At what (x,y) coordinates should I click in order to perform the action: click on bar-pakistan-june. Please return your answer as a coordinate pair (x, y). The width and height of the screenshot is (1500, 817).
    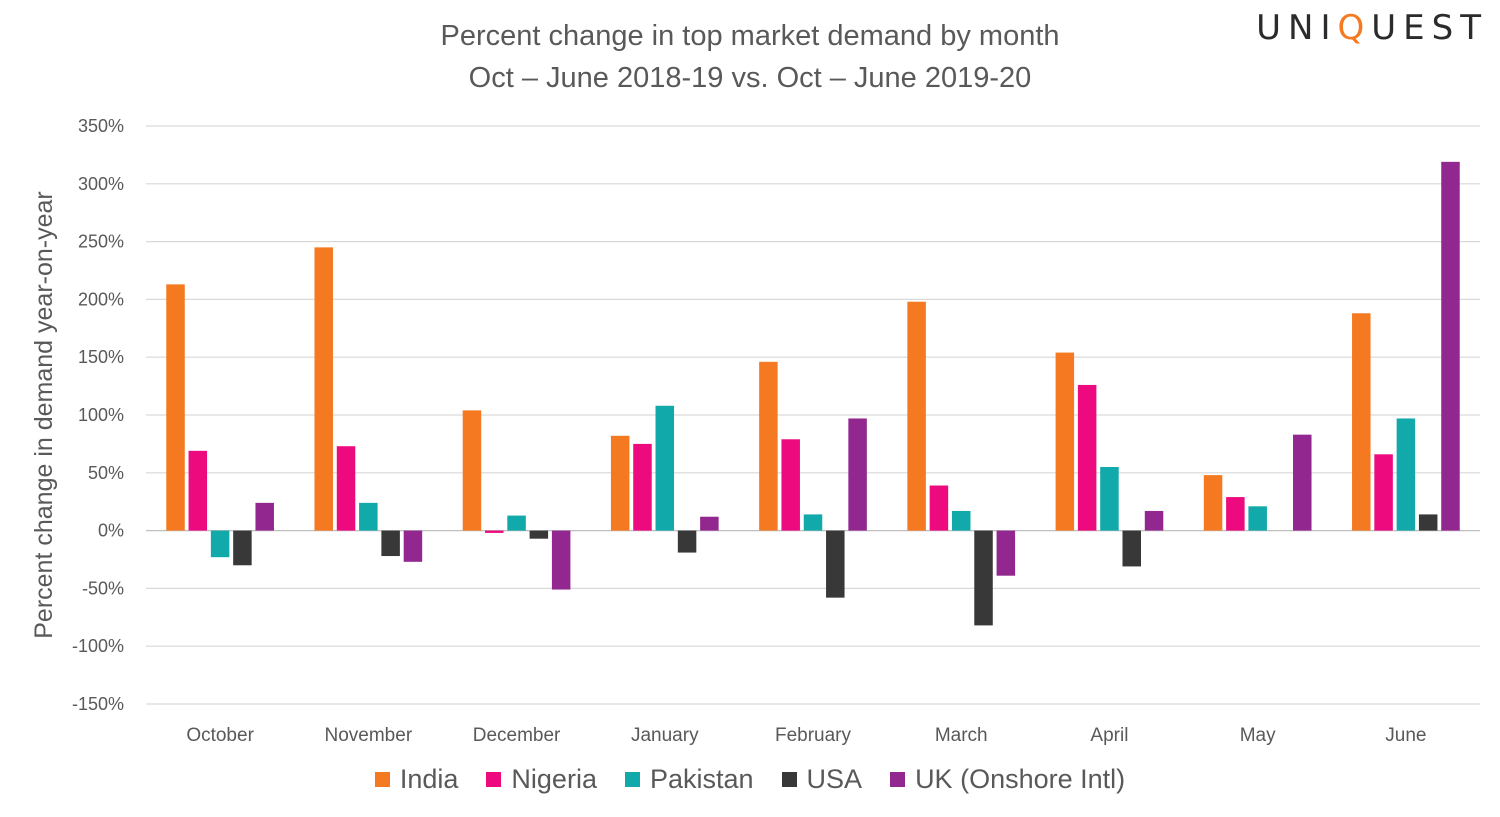
    Looking at the image, I should click on (1406, 474).